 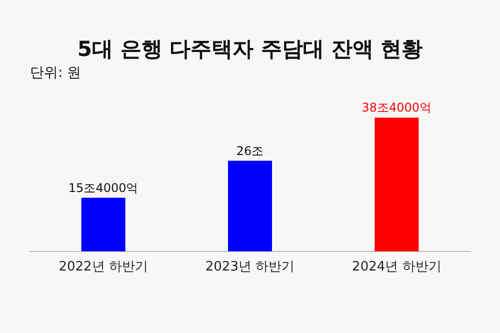 What do you see at coordinates (56, 73) in the screenshot?
I see `chart-subtitle: 단위: 원` at bounding box center [56, 73].